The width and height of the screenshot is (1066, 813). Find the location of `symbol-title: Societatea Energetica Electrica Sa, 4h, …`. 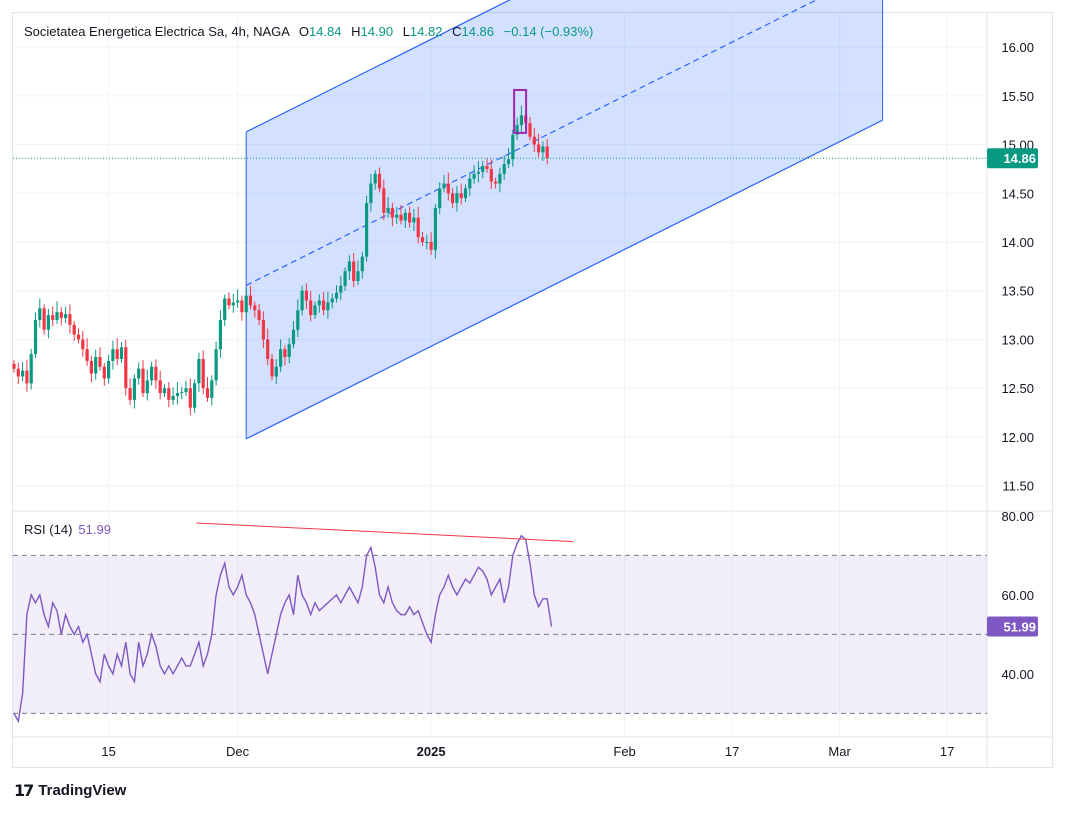

symbol-title: Societatea Energetica Electrica Sa, 4h, … is located at coordinates (157, 31).